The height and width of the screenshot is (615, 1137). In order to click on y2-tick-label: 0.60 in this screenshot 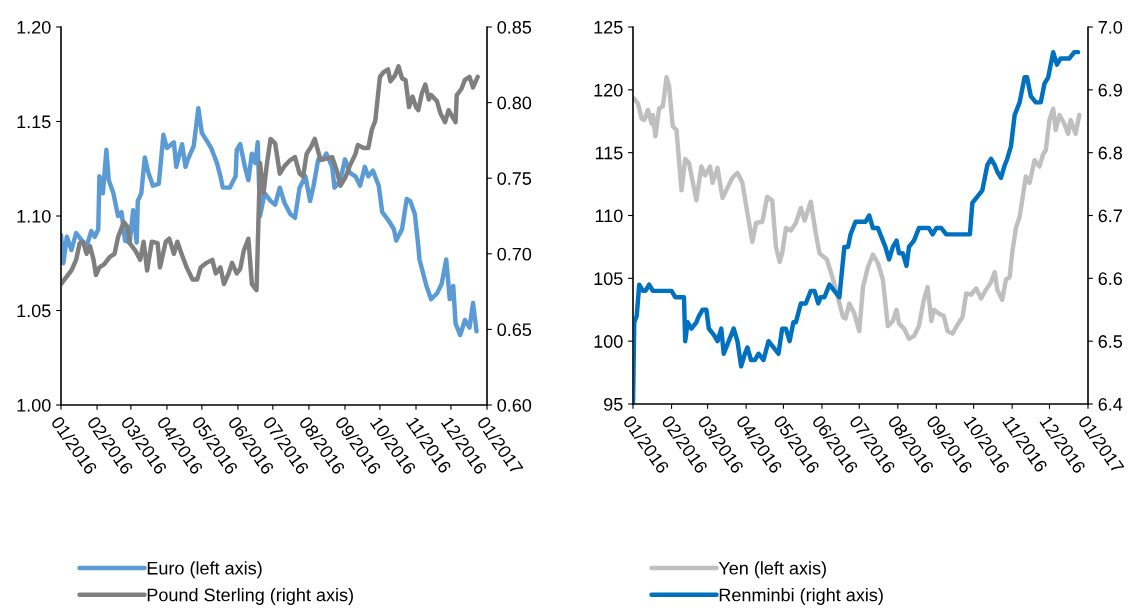, I will do `click(514, 405)`.